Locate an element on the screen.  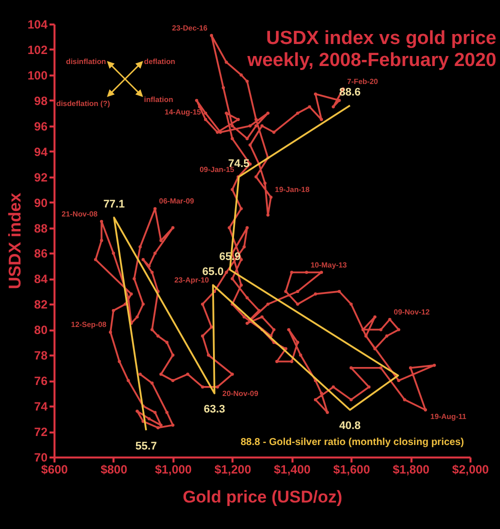
text: weekly, 2008-February 2020 is located at coordinates (371, 60).